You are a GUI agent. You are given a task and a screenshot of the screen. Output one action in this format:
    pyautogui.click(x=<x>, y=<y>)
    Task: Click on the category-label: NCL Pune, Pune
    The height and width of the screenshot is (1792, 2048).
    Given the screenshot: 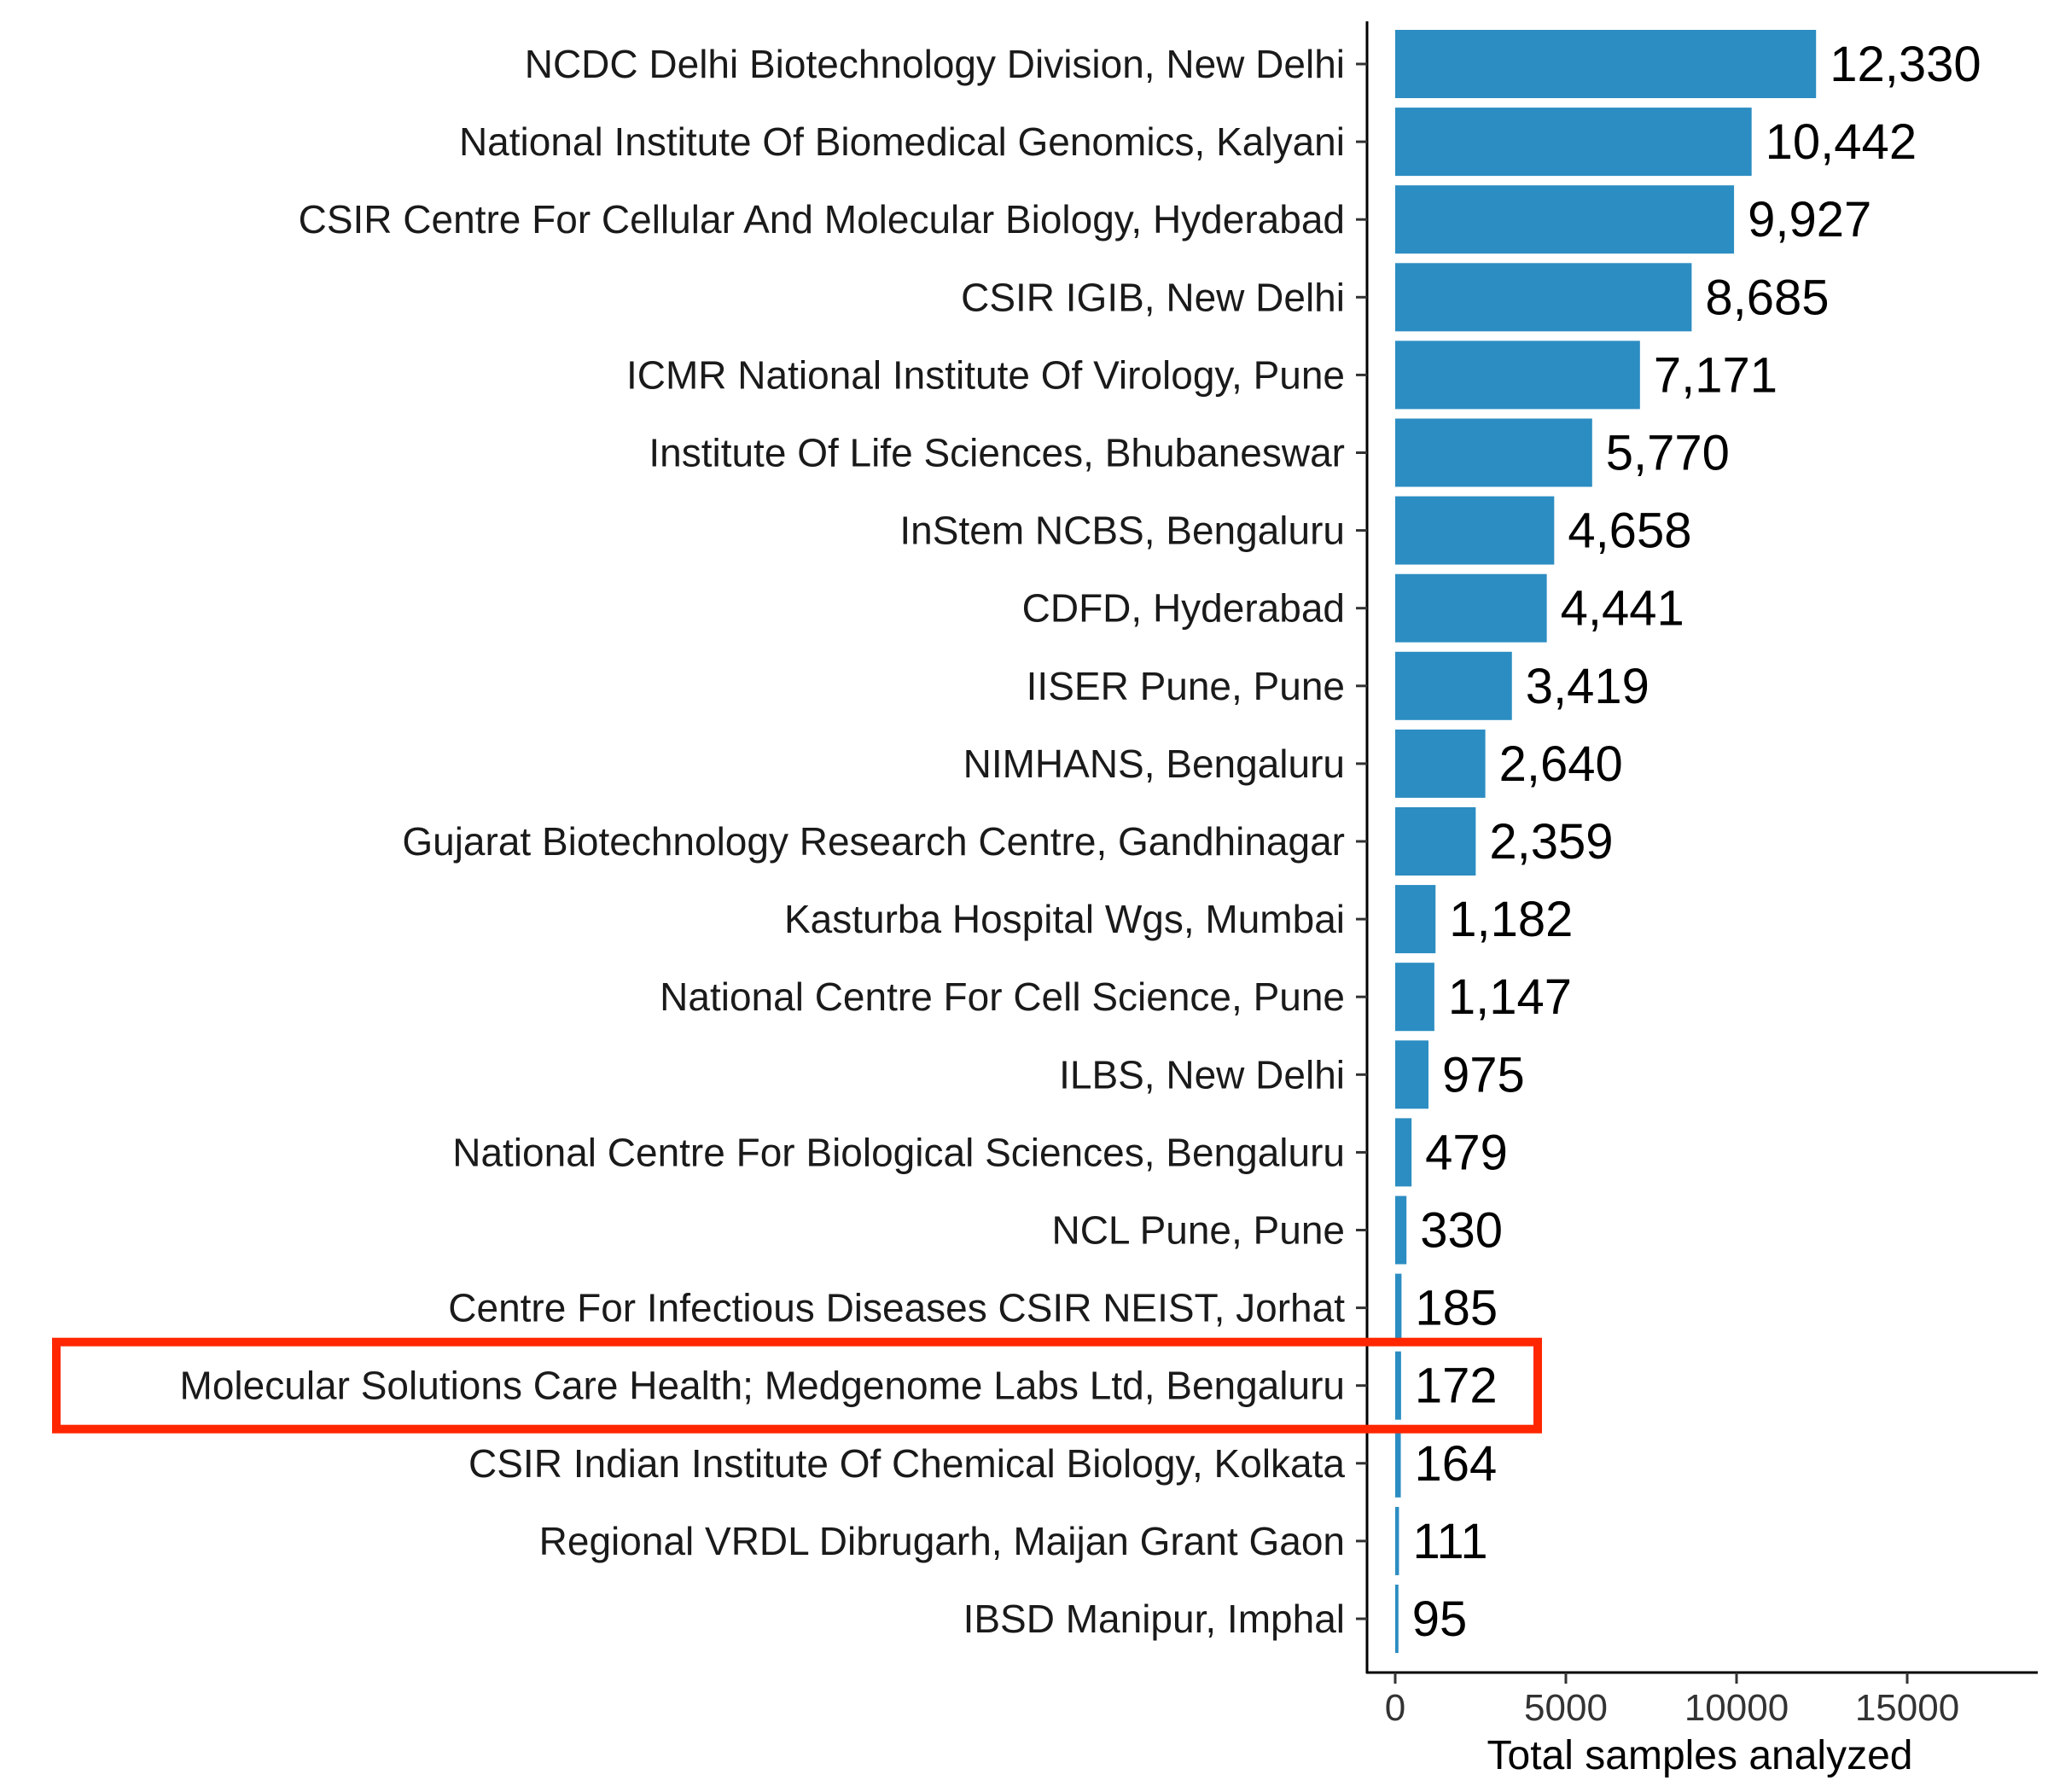 What is the action you would take?
    pyautogui.click(x=1198, y=1230)
    